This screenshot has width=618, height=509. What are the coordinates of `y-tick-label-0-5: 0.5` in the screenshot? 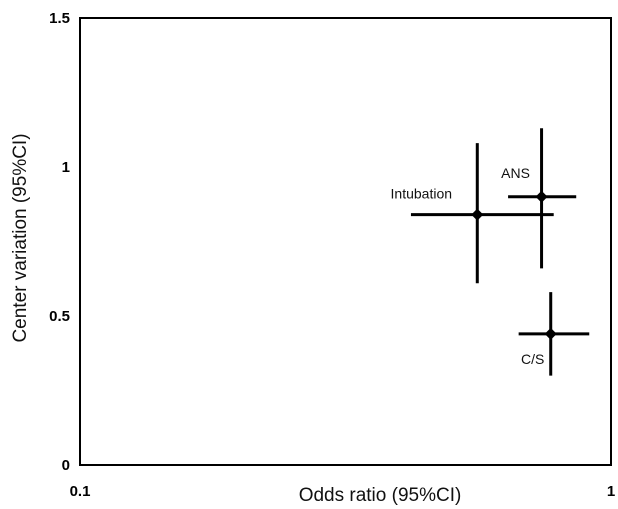 It's located at (59, 316).